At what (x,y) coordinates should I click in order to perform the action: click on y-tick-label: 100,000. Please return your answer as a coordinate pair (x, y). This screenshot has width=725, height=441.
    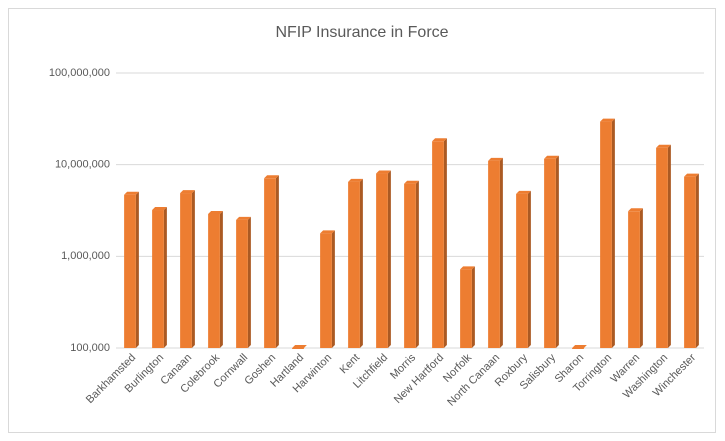
    Looking at the image, I should click on (90, 348).